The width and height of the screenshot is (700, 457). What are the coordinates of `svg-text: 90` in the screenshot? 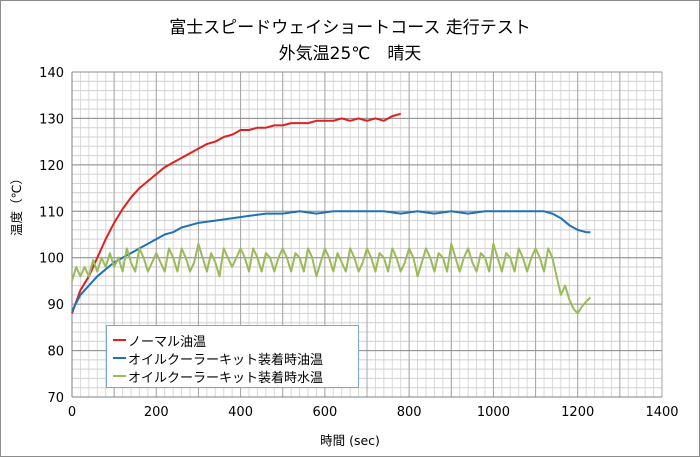 It's located at (55, 305).